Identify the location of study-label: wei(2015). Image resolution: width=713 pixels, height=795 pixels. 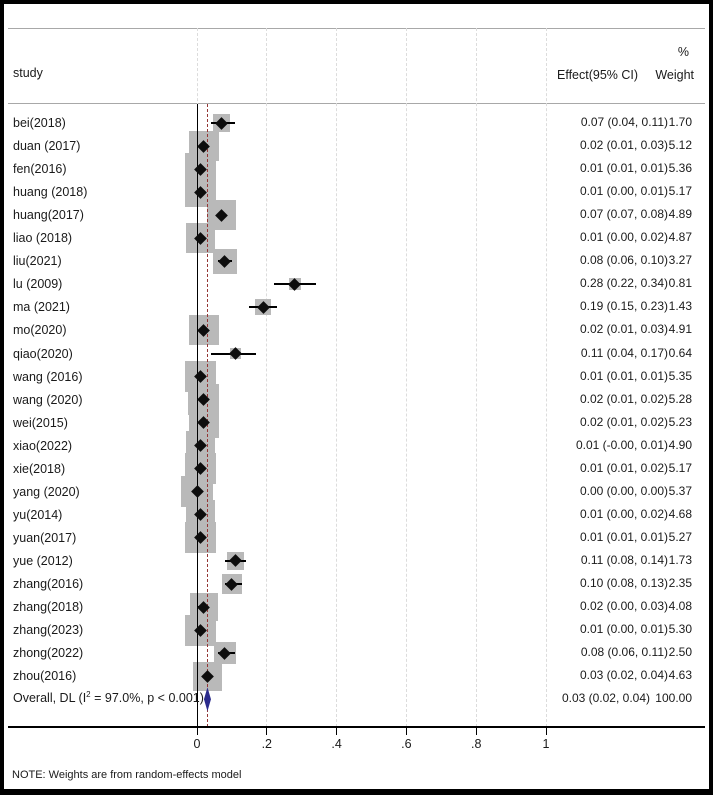
(40, 422).